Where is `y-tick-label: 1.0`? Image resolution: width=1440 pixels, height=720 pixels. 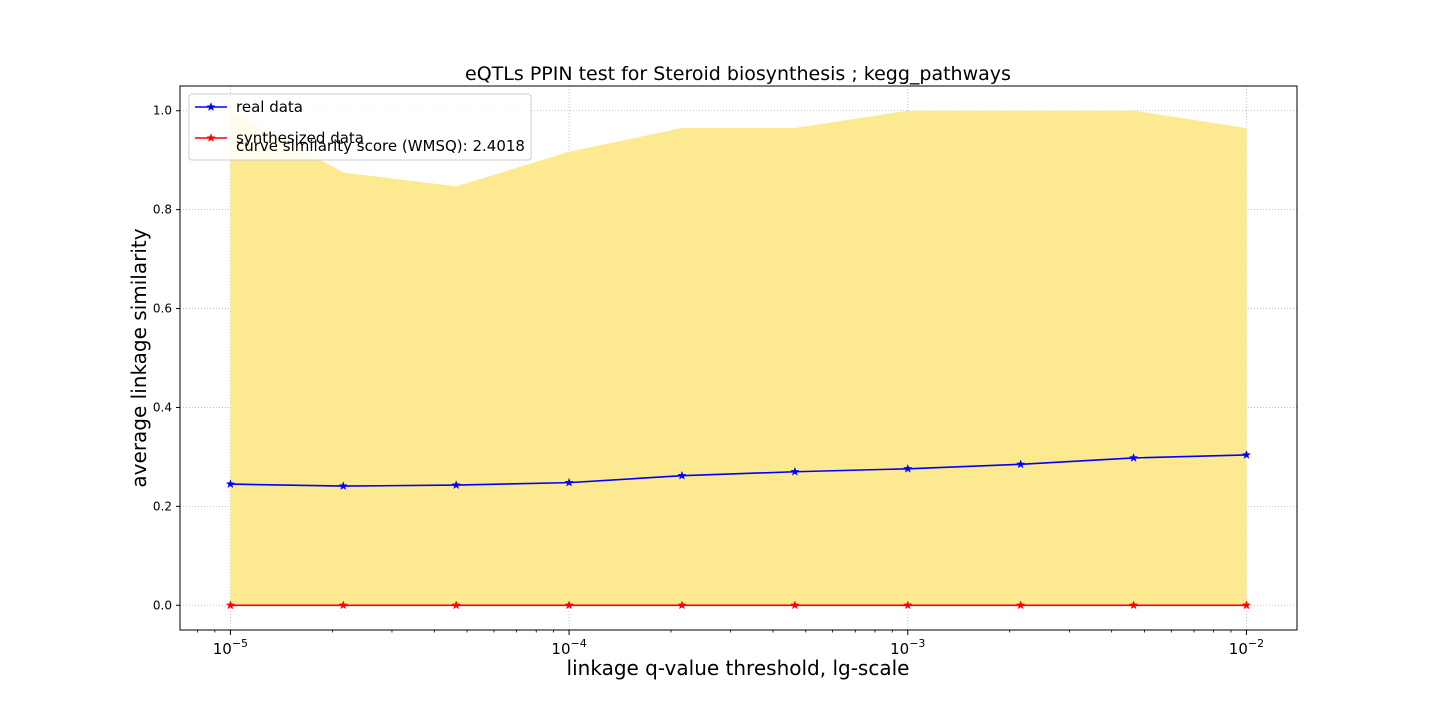
y-tick-label: 1.0 is located at coordinates (162, 111).